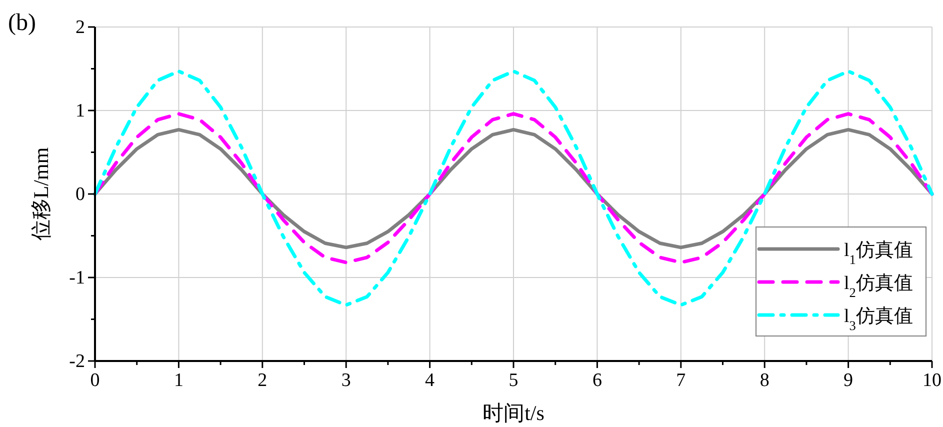 Image resolution: width=943 pixels, height=427 pixels. I want to click on y-tick-label: -2, so click(77, 361).